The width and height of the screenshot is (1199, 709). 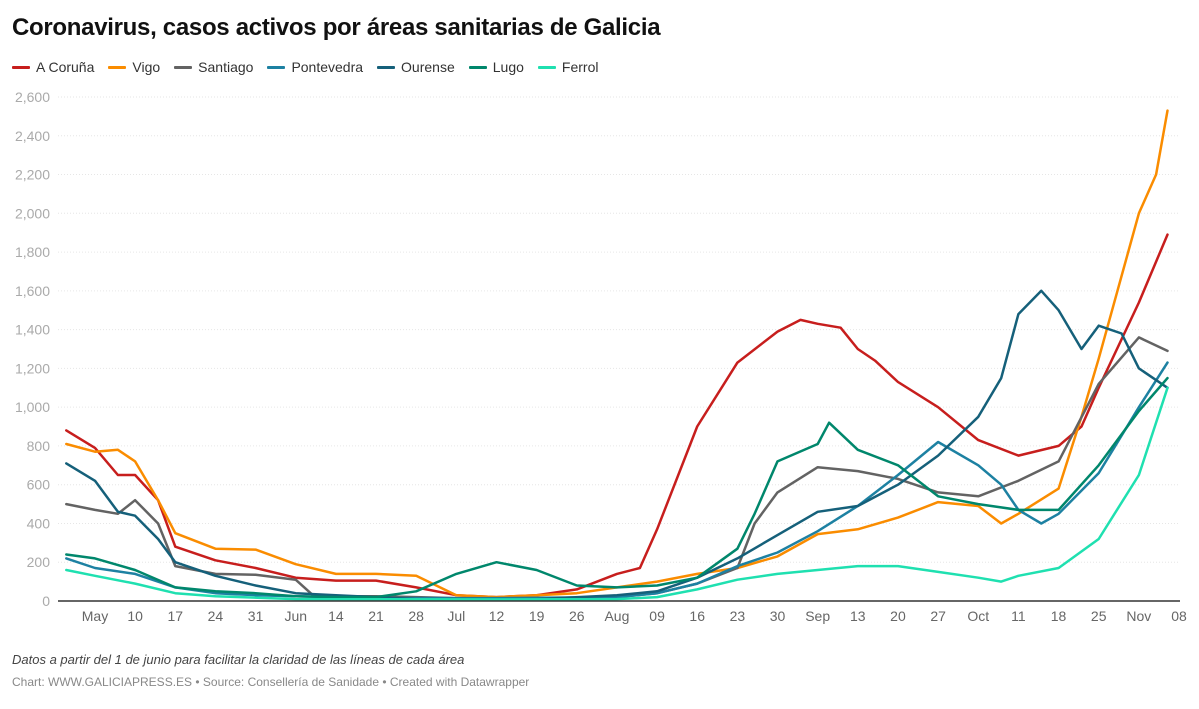 What do you see at coordinates (616, 616) in the screenshot?
I see `x-tick-label: Aug` at bounding box center [616, 616].